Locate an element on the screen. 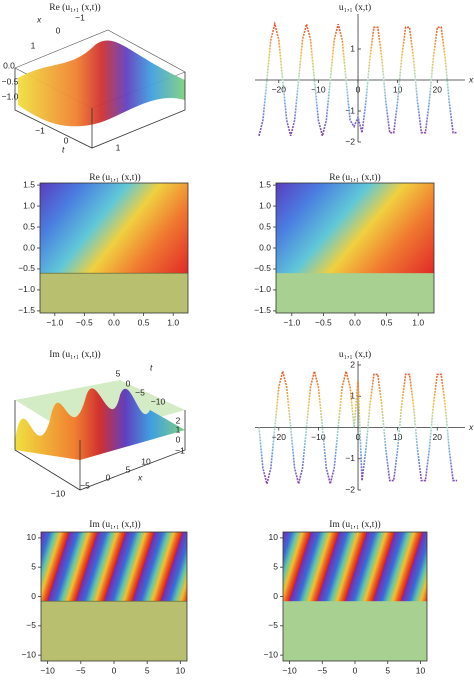 The height and width of the screenshot is (689, 474). t-tick-label: −5 is located at coordinates (140, 392).